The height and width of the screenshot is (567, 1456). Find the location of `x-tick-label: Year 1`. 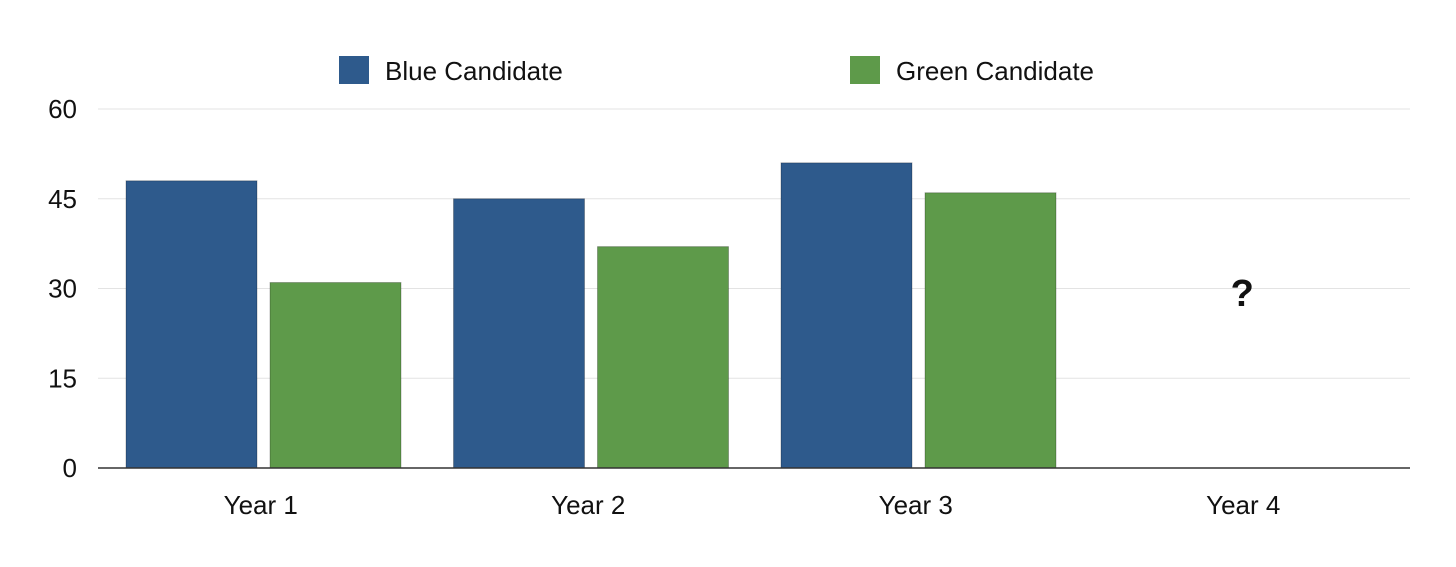

x-tick-label: Year 1 is located at coordinates (261, 505).